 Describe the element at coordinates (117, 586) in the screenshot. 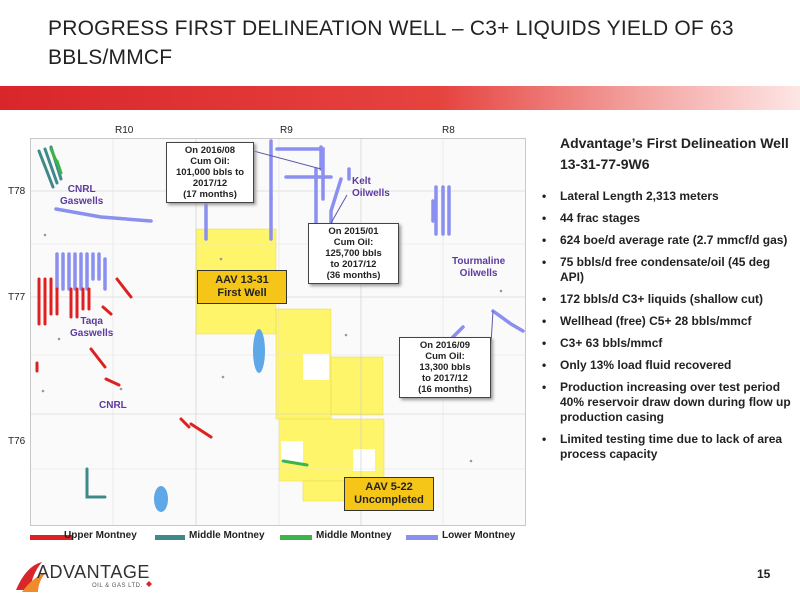

I see `logo-subtitle: OIL & GAS LTD.` at that location.